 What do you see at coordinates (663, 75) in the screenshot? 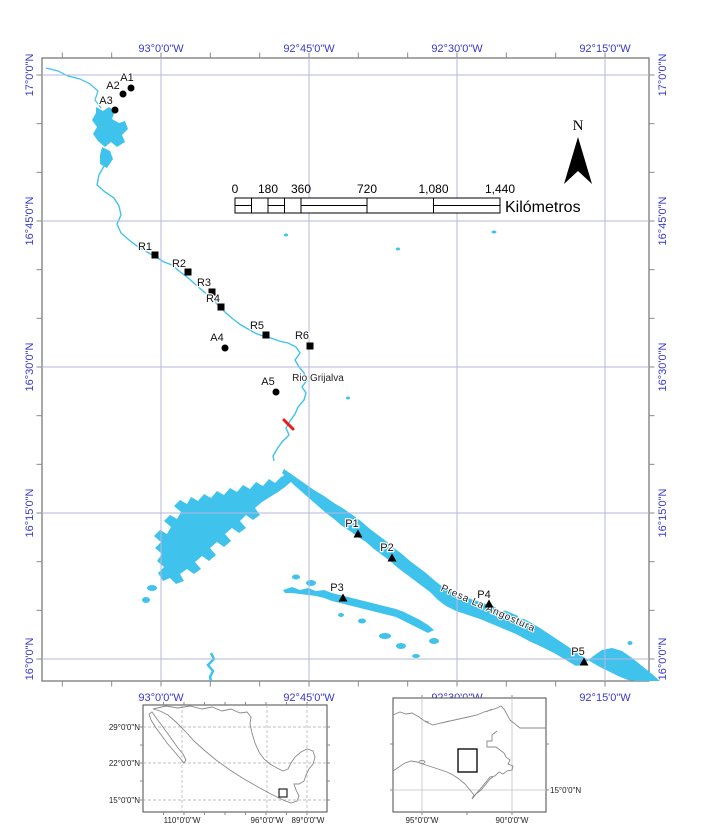
I see `axis-label-right-1: 17°0'0"N` at bounding box center [663, 75].